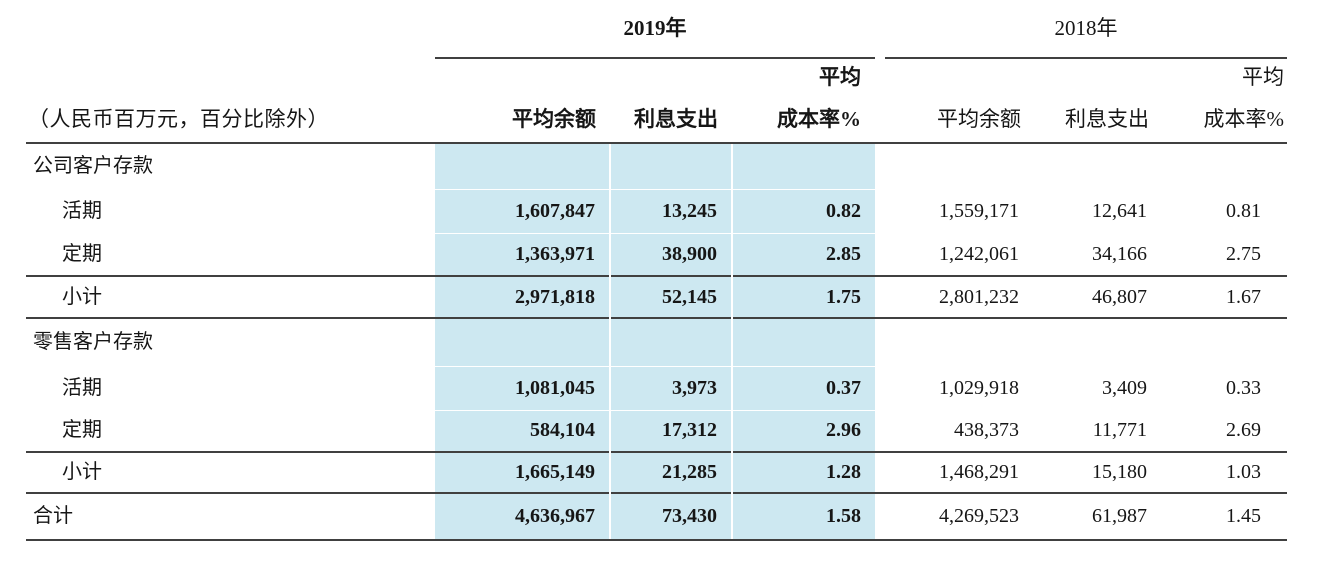 The width and height of the screenshot is (1344, 564). I want to click on col-avg-balance-2018: 平均余额, so click(960, 120).